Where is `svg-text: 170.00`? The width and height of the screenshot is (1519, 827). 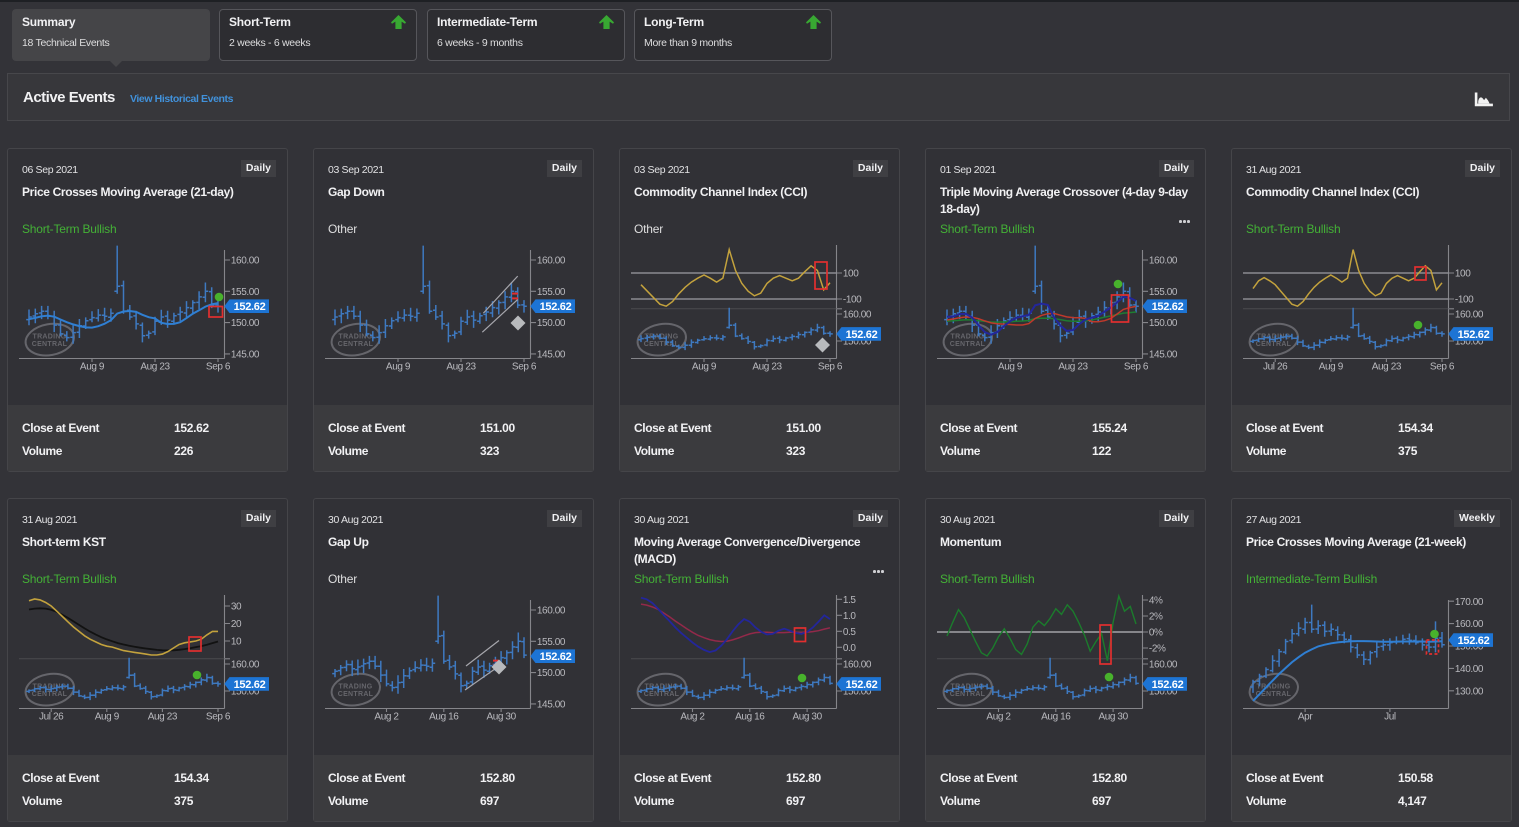 svg-text: 170.00 is located at coordinates (1469, 602).